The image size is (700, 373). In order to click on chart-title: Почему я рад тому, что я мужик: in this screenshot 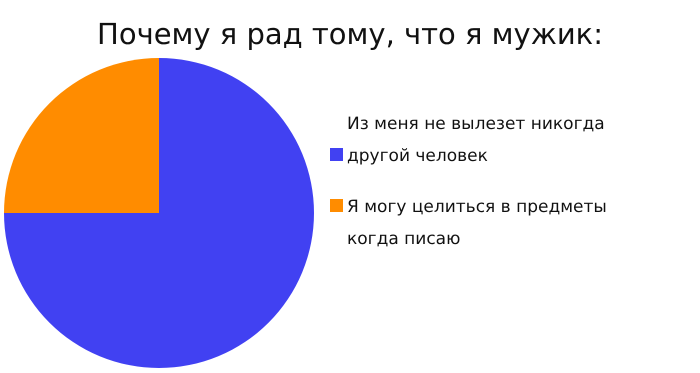, I will do `click(350, 34)`.